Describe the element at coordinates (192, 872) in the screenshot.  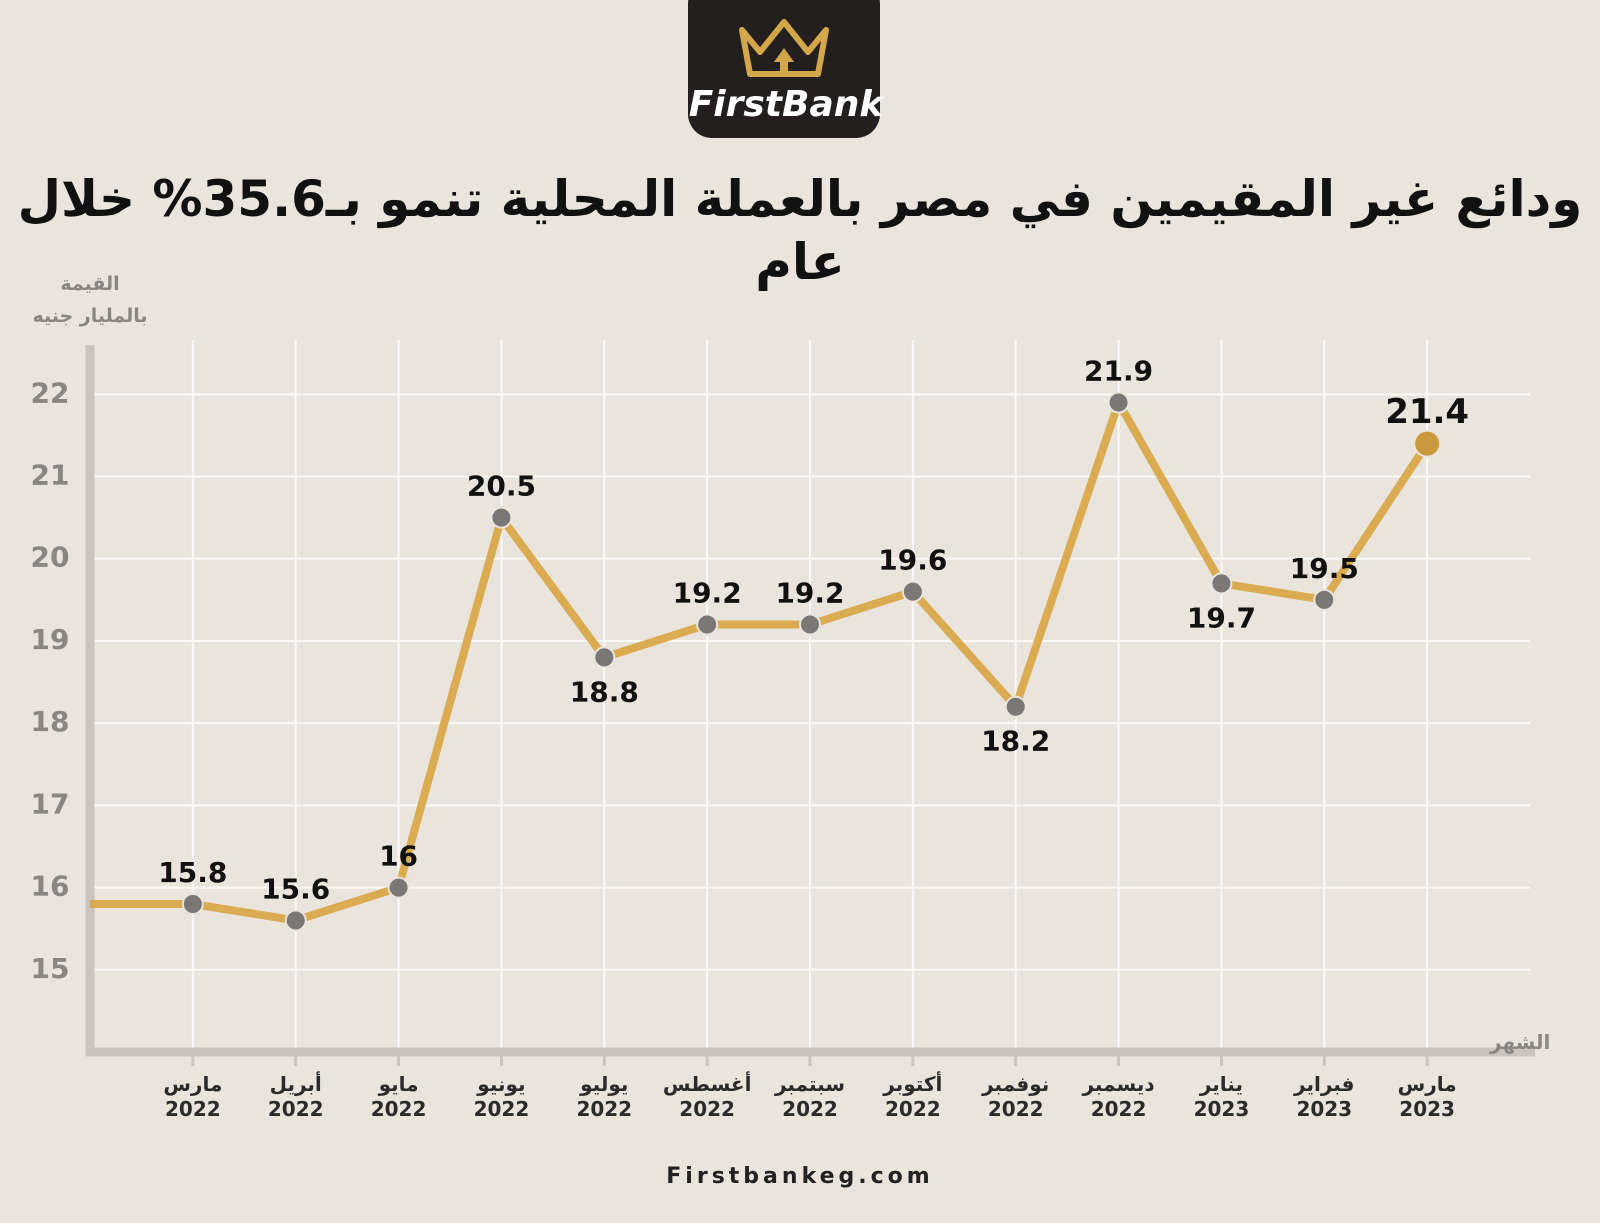
I see `data-label: 15.8` at that location.